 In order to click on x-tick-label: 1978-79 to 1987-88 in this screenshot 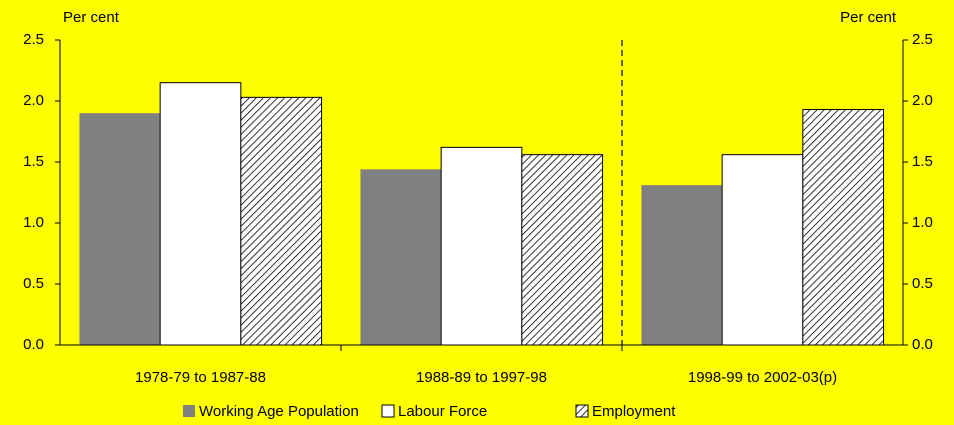, I will do `click(200, 377)`.